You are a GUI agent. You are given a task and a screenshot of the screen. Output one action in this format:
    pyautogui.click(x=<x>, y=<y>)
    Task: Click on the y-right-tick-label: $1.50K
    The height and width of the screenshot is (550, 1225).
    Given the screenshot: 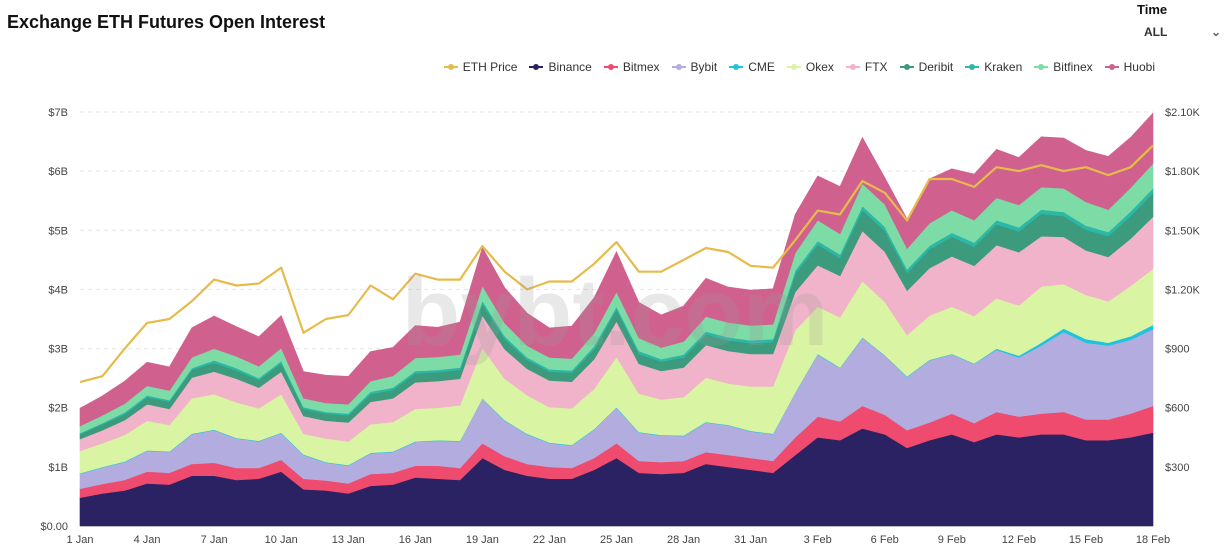 What is the action you would take?
    pyautogui.click(x=1183, y=231)
    